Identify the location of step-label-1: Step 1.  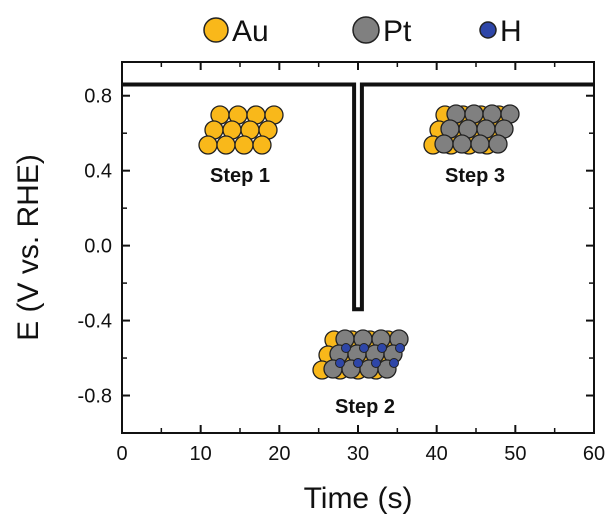
(240, 176).